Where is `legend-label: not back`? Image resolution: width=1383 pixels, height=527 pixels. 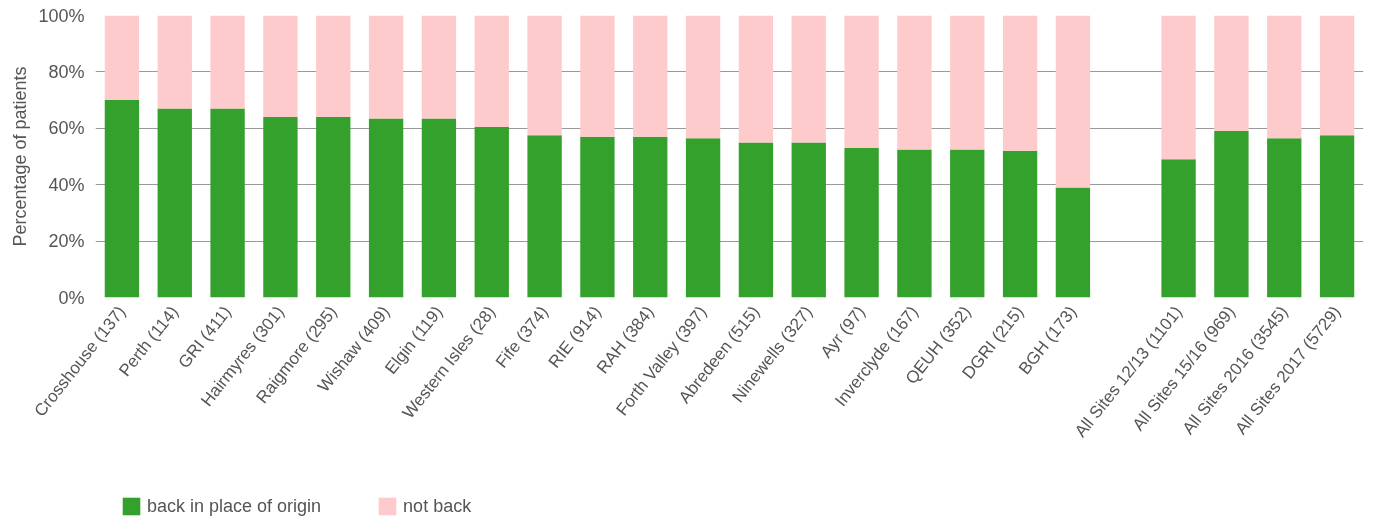
legend-label: not back is located at coordinates (437, 506).